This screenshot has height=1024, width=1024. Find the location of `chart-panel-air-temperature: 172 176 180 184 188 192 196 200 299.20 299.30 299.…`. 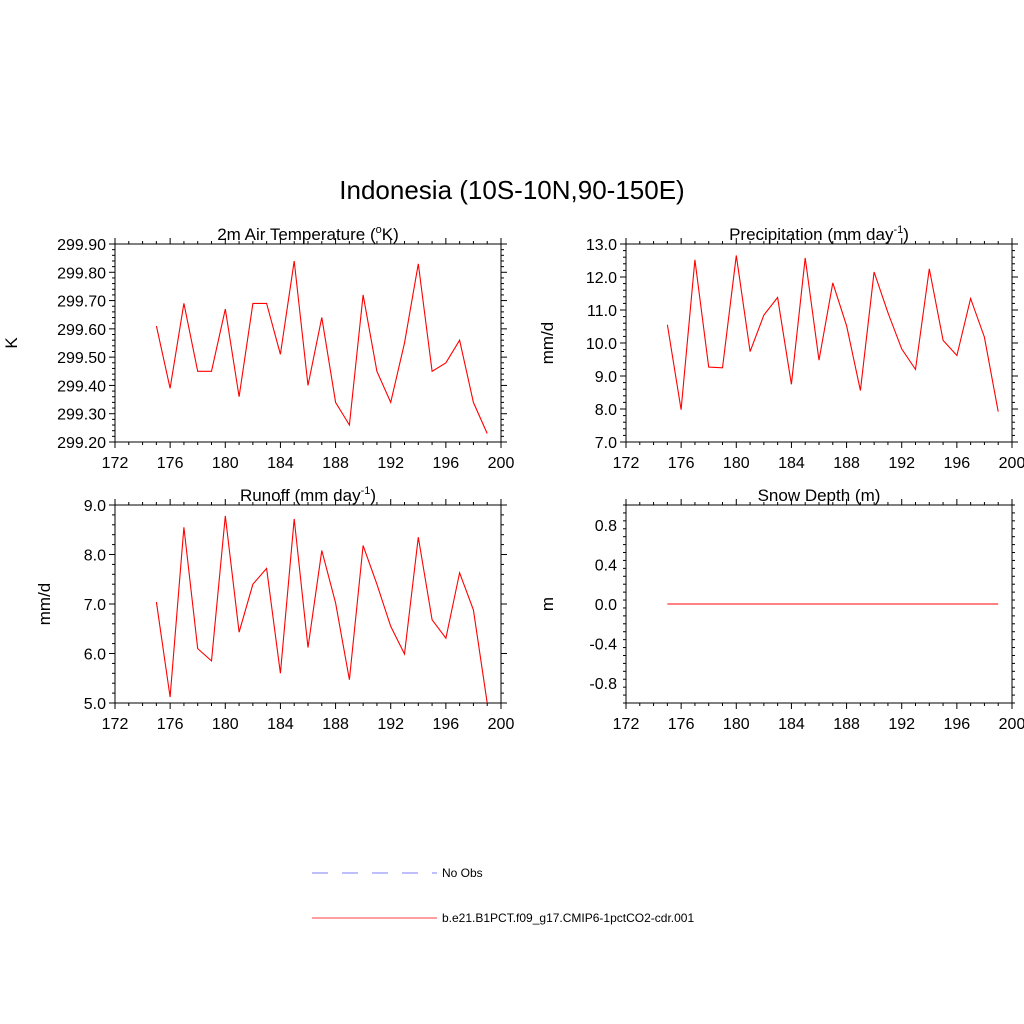

chart-panel-air-temperature: 172 176 180 184 188 192 196 200 299.20 299.30 299.… is located at coordinates (258, 348).